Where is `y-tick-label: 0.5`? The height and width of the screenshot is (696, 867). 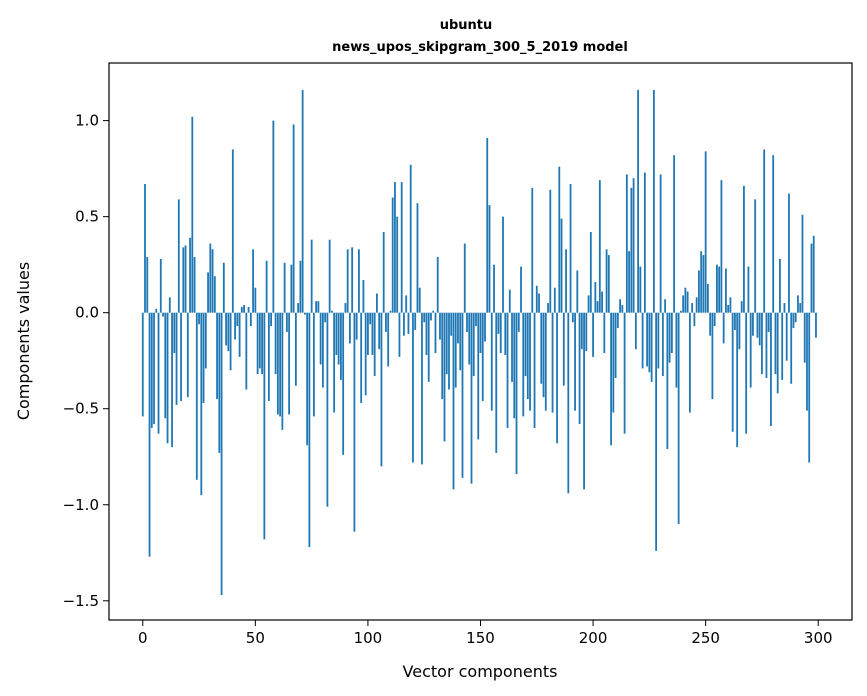
y-tick-label: 0.5 is located at coordinates (87, 217).